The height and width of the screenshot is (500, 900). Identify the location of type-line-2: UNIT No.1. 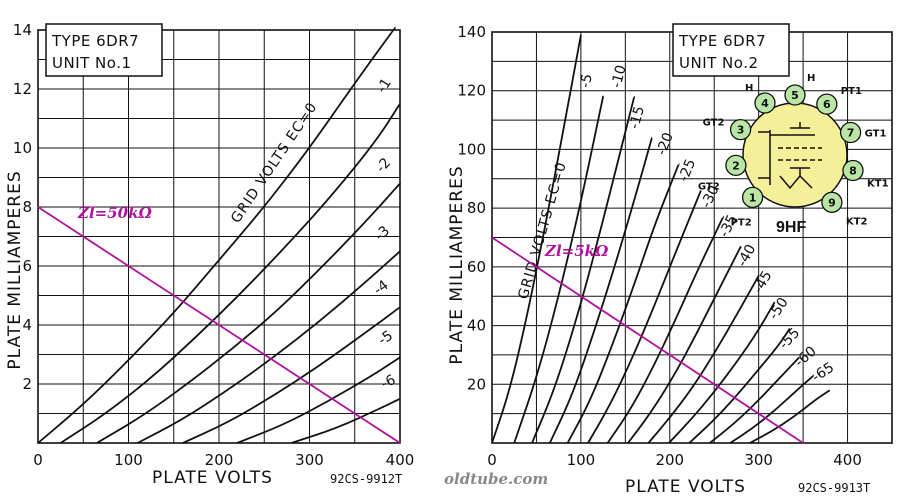
(92, 63).